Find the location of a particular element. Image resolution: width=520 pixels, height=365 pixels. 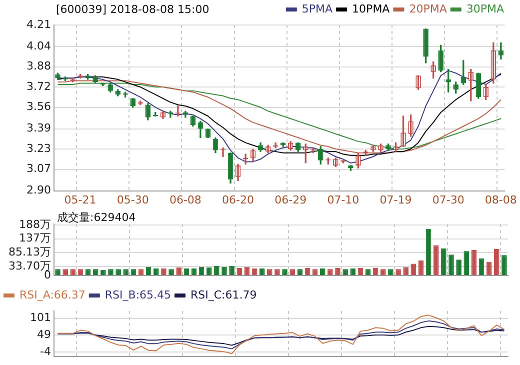

y-tick-label: 3.07 is located at coordinates (38, 169).